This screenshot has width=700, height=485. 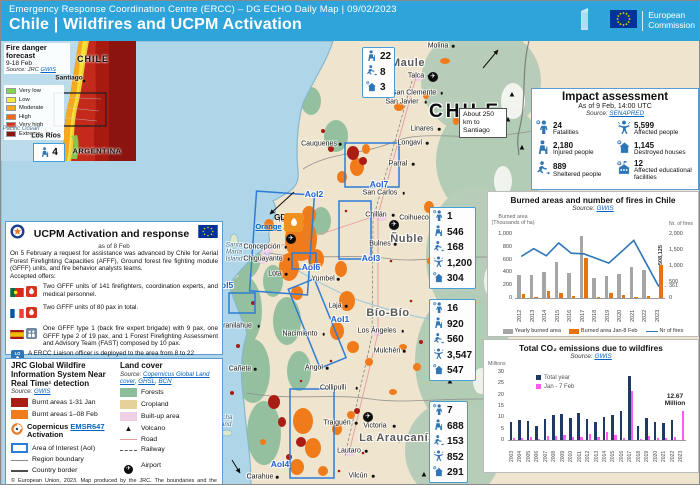 What do you see at coordinates (672, 456) in the screenshot?
I see `chart2-x-label: 2022` at bounding box center [672, 456].